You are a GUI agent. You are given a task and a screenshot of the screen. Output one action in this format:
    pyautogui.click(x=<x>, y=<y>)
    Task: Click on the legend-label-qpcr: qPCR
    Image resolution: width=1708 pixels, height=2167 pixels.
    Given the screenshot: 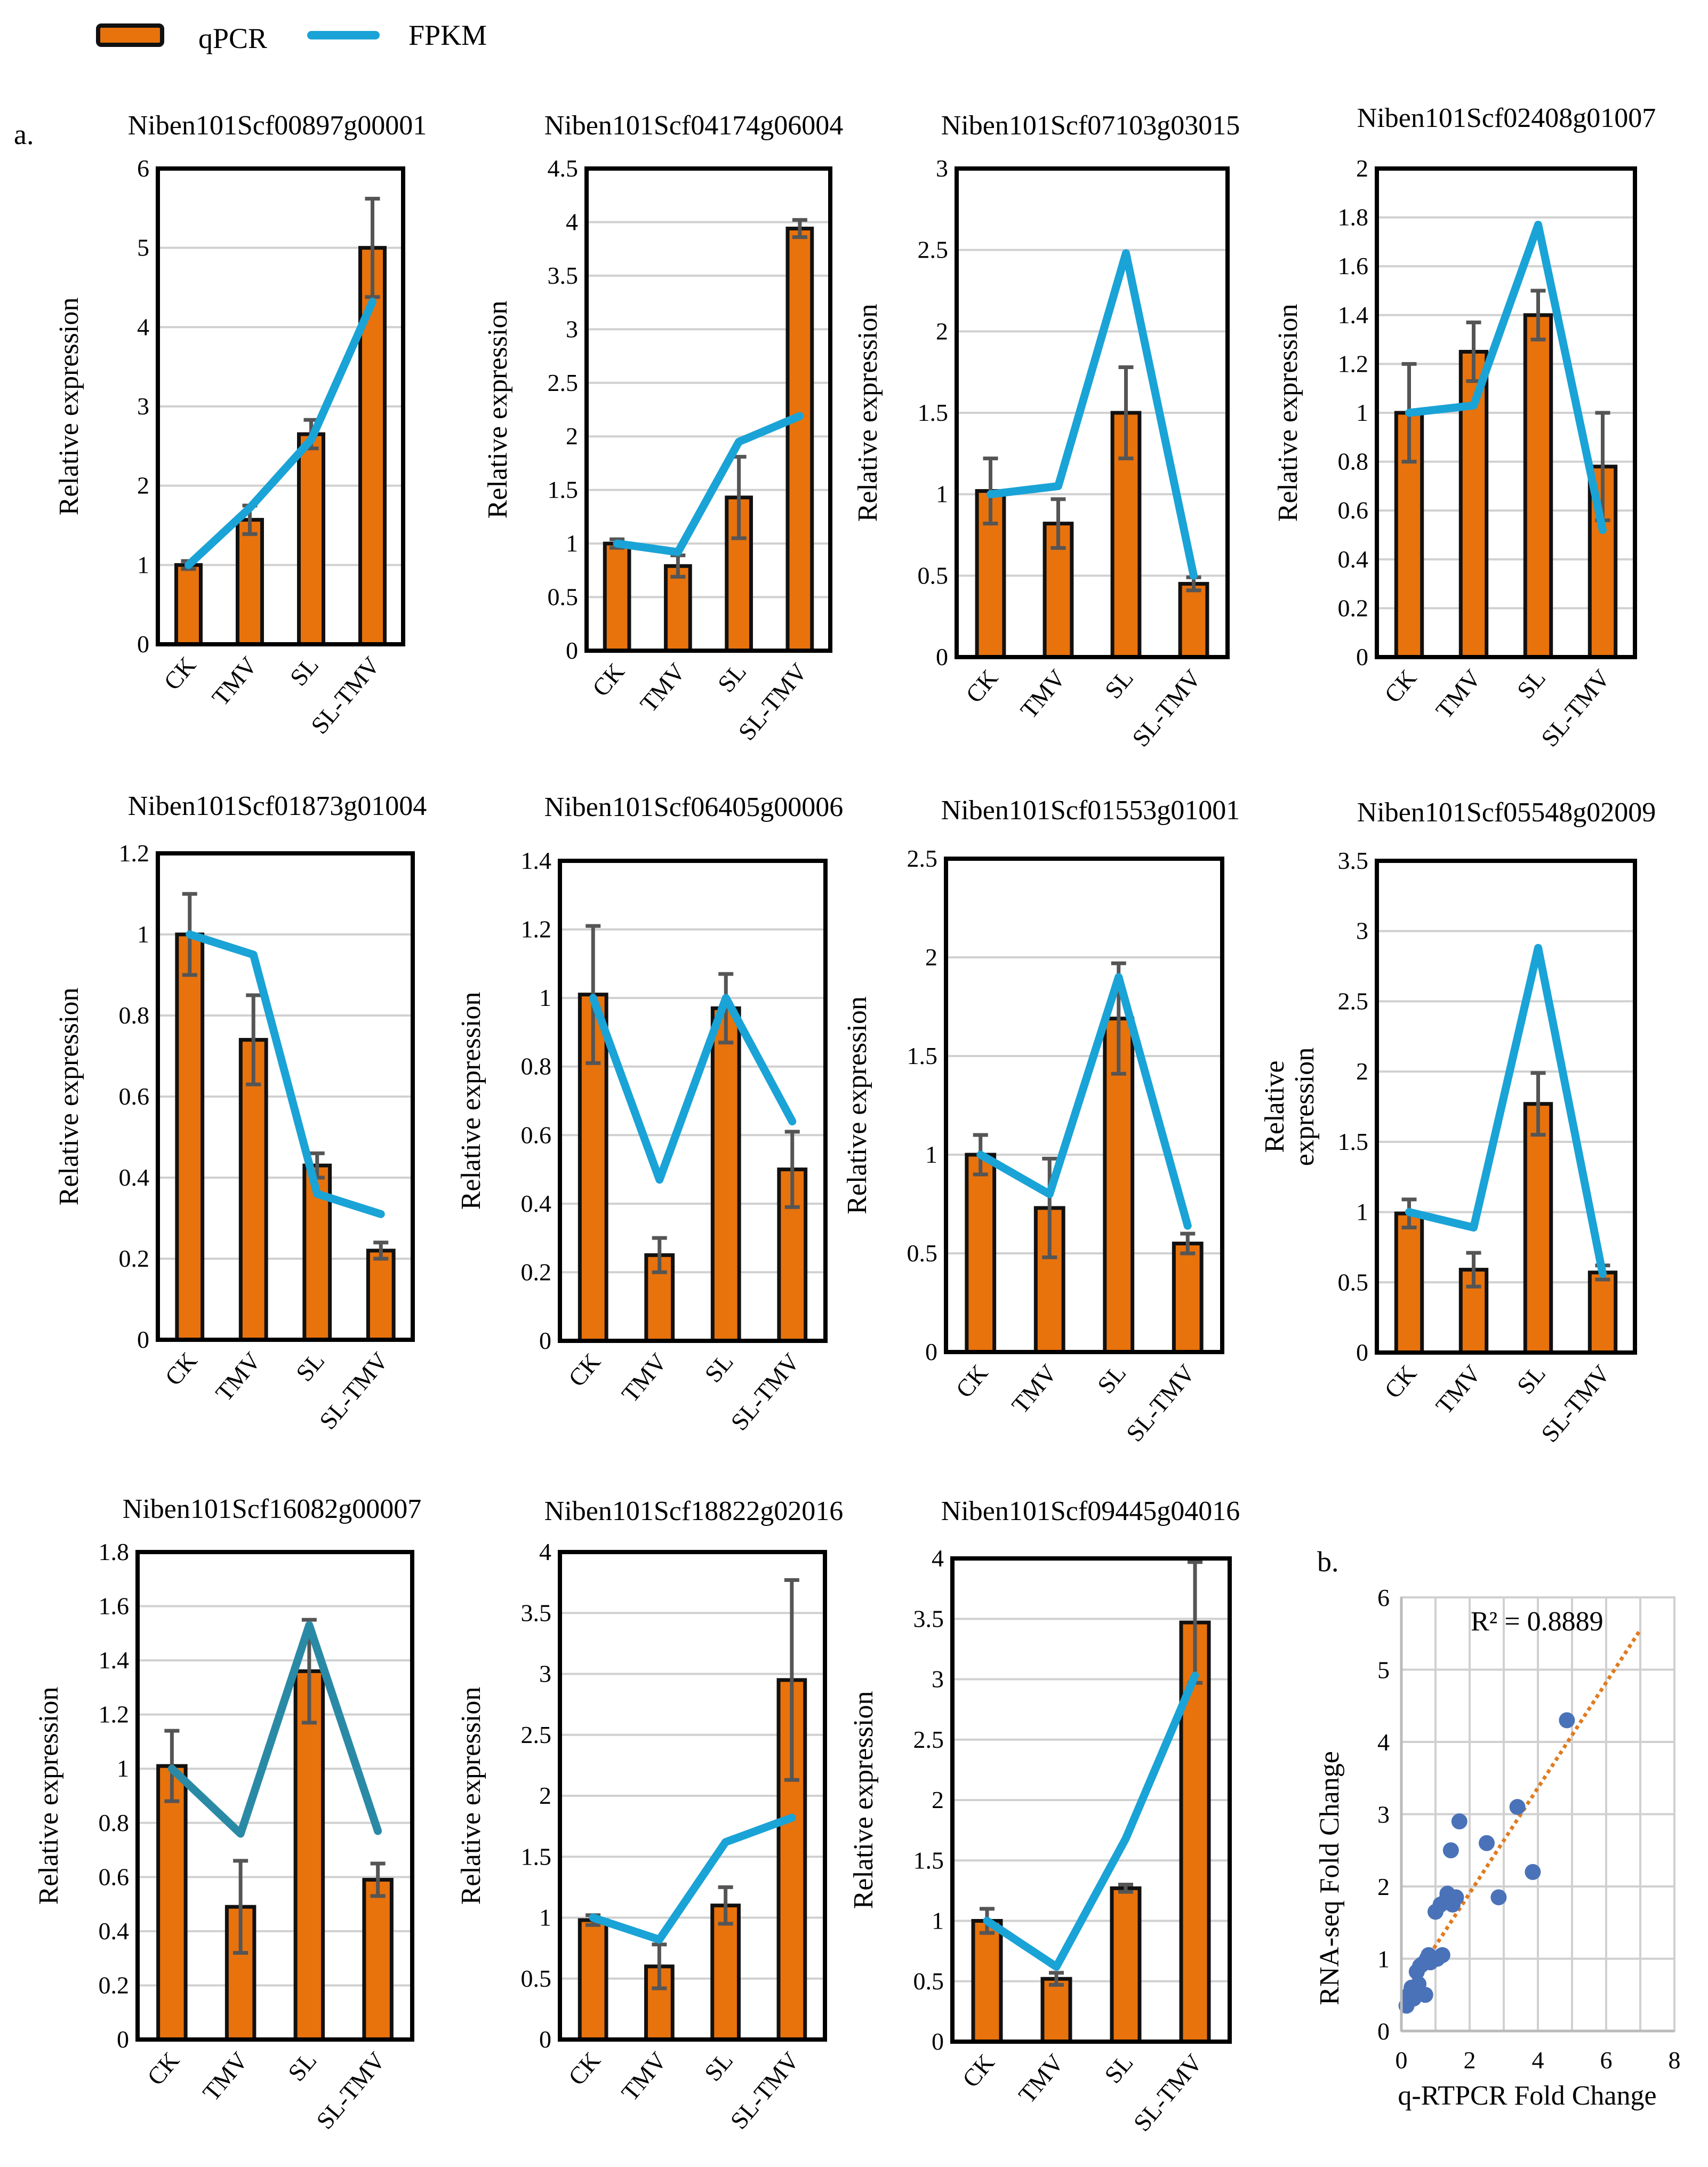 What is the action you would take?
    pyautogui.click(x=233, y=38)
    